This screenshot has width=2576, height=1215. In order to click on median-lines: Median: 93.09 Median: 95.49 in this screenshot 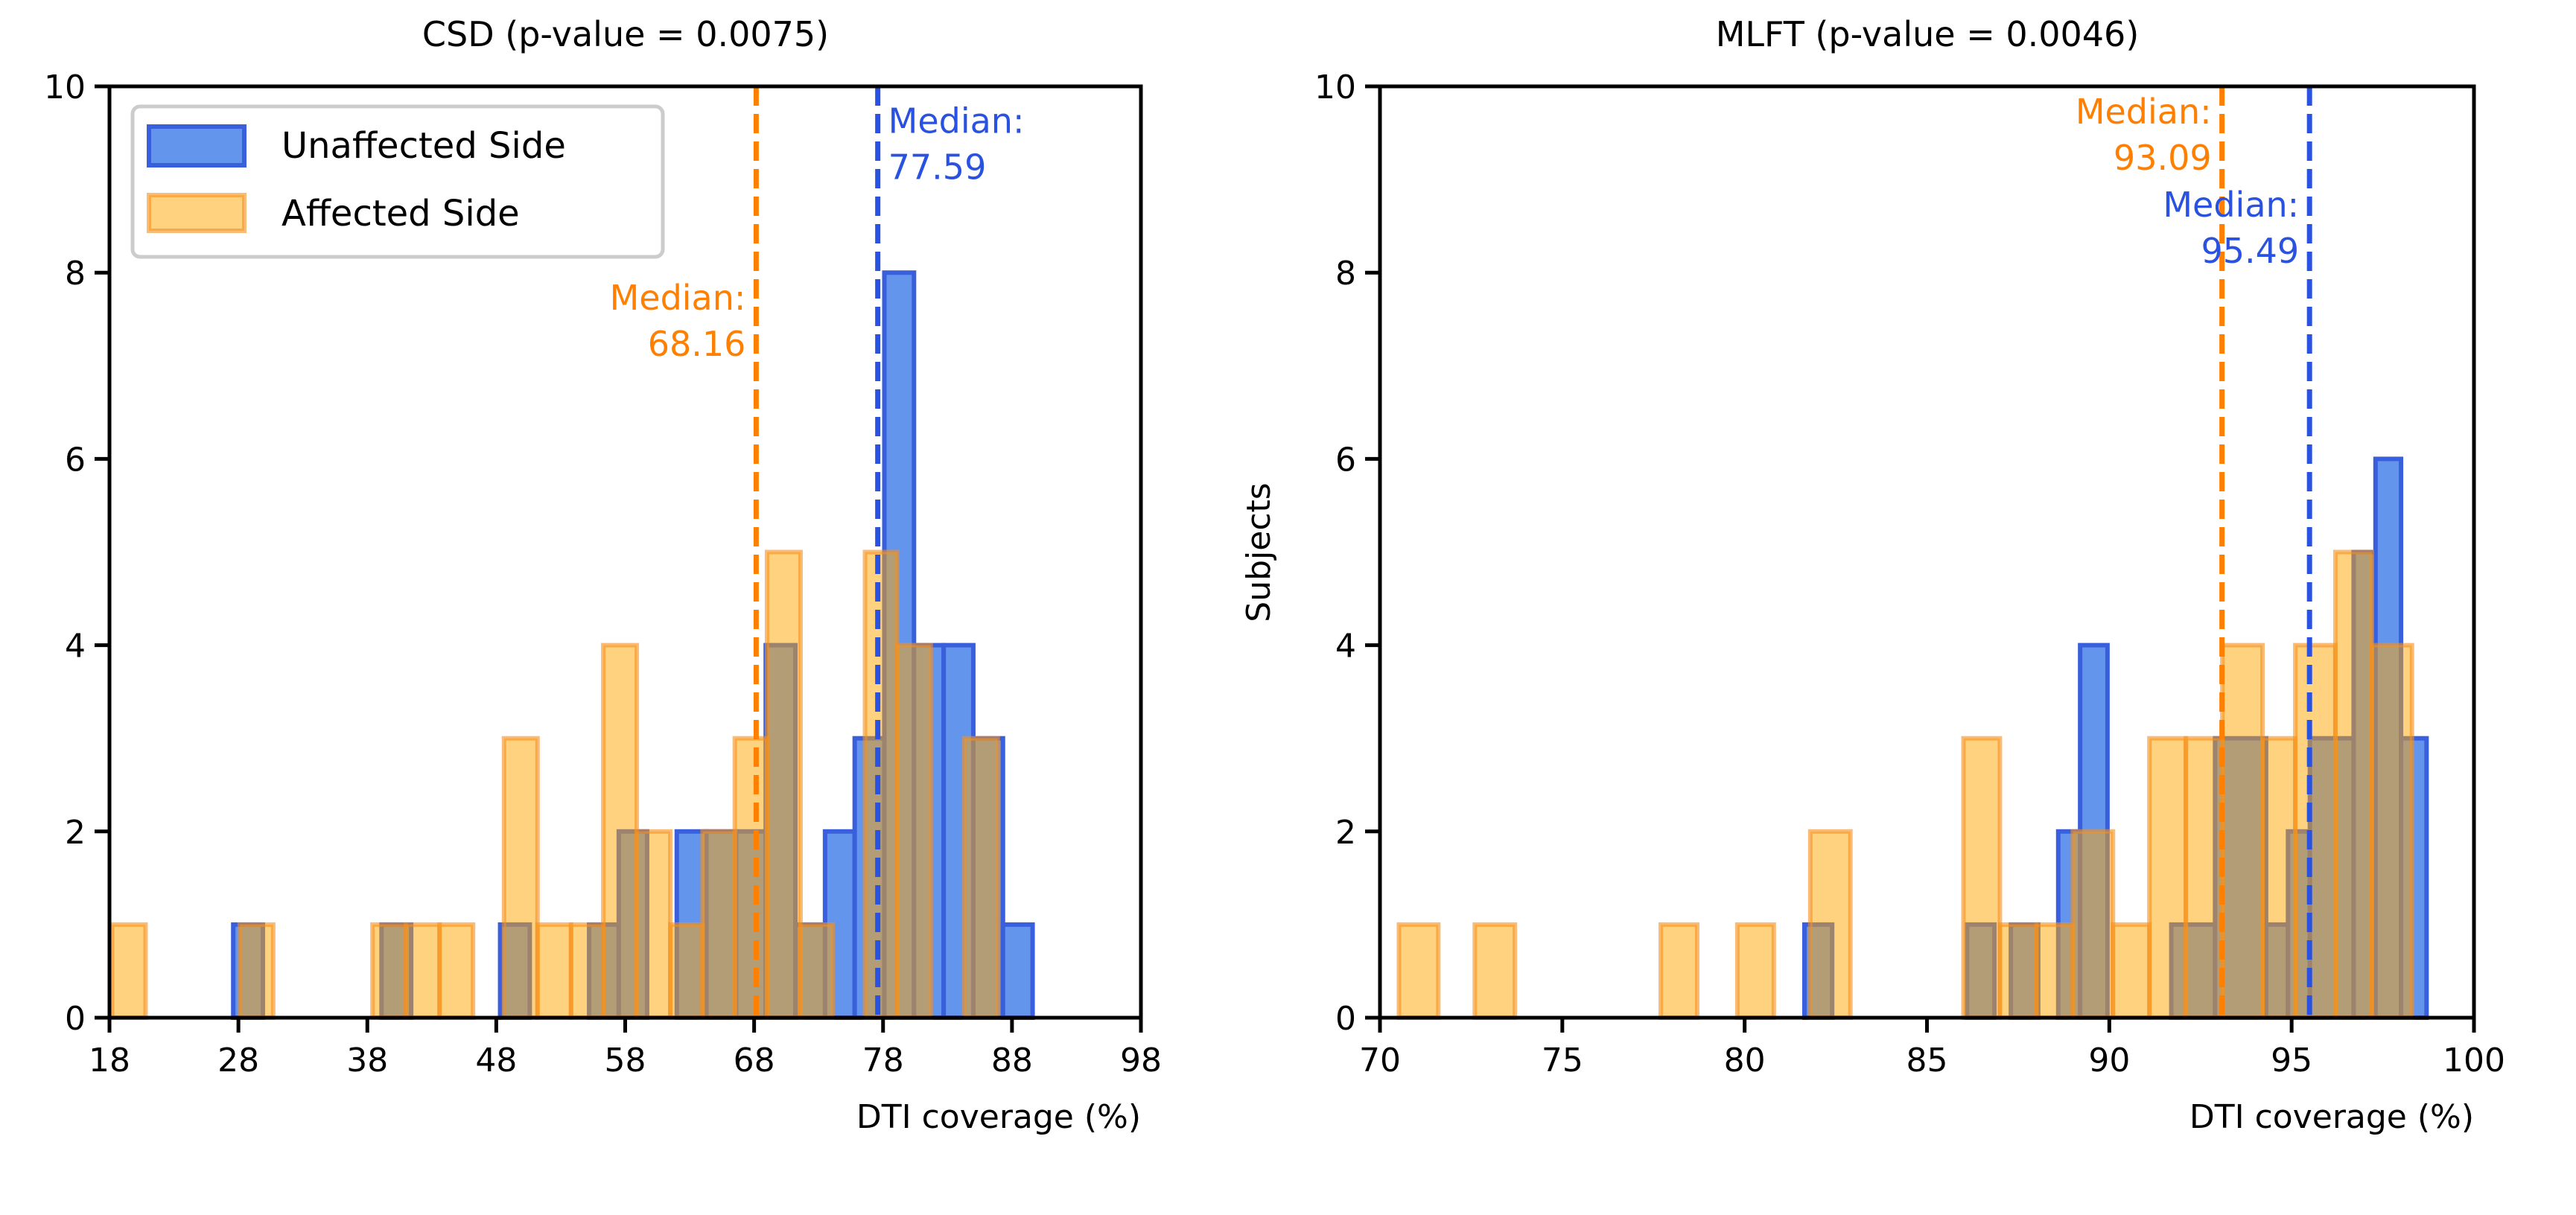, I will do `click(2194, 552)`.